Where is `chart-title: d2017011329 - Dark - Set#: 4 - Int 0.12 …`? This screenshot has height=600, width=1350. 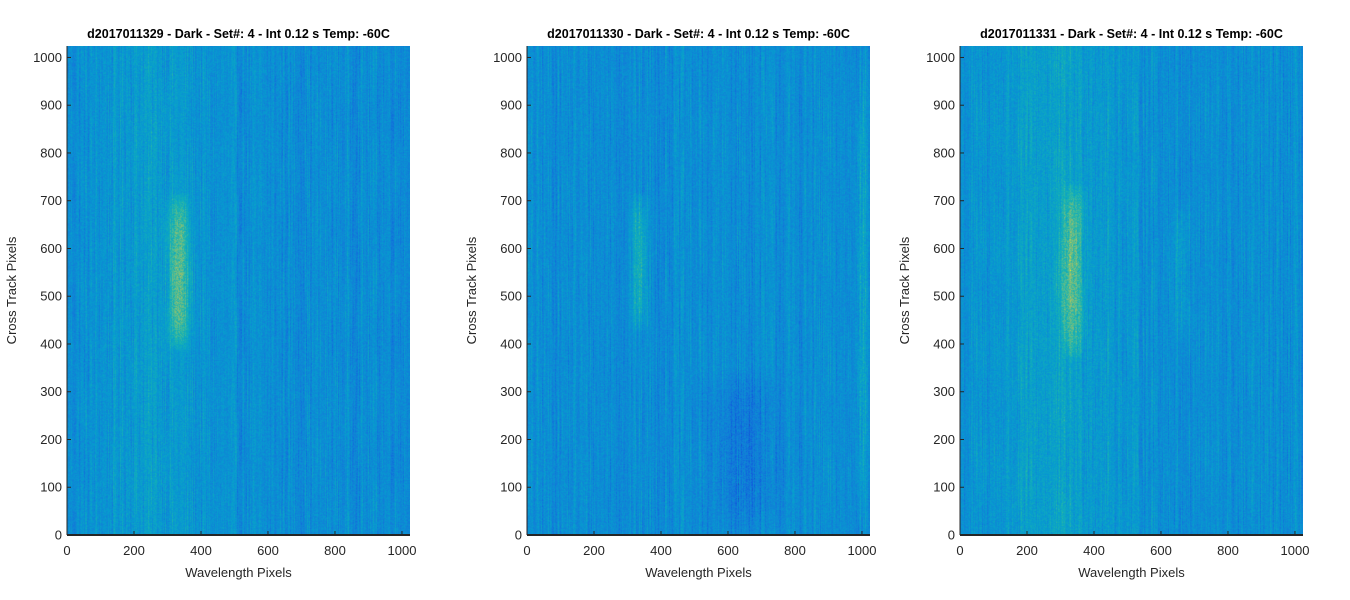 chart-title: d2017011329 - Dark - Set#: 4 - Int 0.12 … is located at coordinates (238, 34).